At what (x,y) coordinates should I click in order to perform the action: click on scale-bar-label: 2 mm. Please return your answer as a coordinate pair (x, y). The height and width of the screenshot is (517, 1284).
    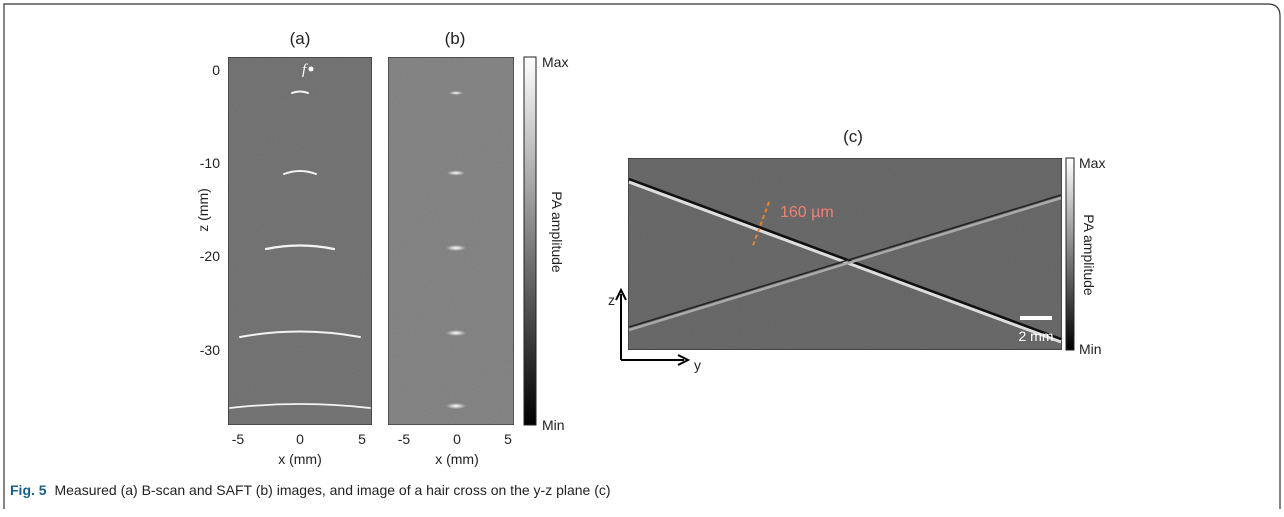
    Looking at the image, I should click on (1036, 336).